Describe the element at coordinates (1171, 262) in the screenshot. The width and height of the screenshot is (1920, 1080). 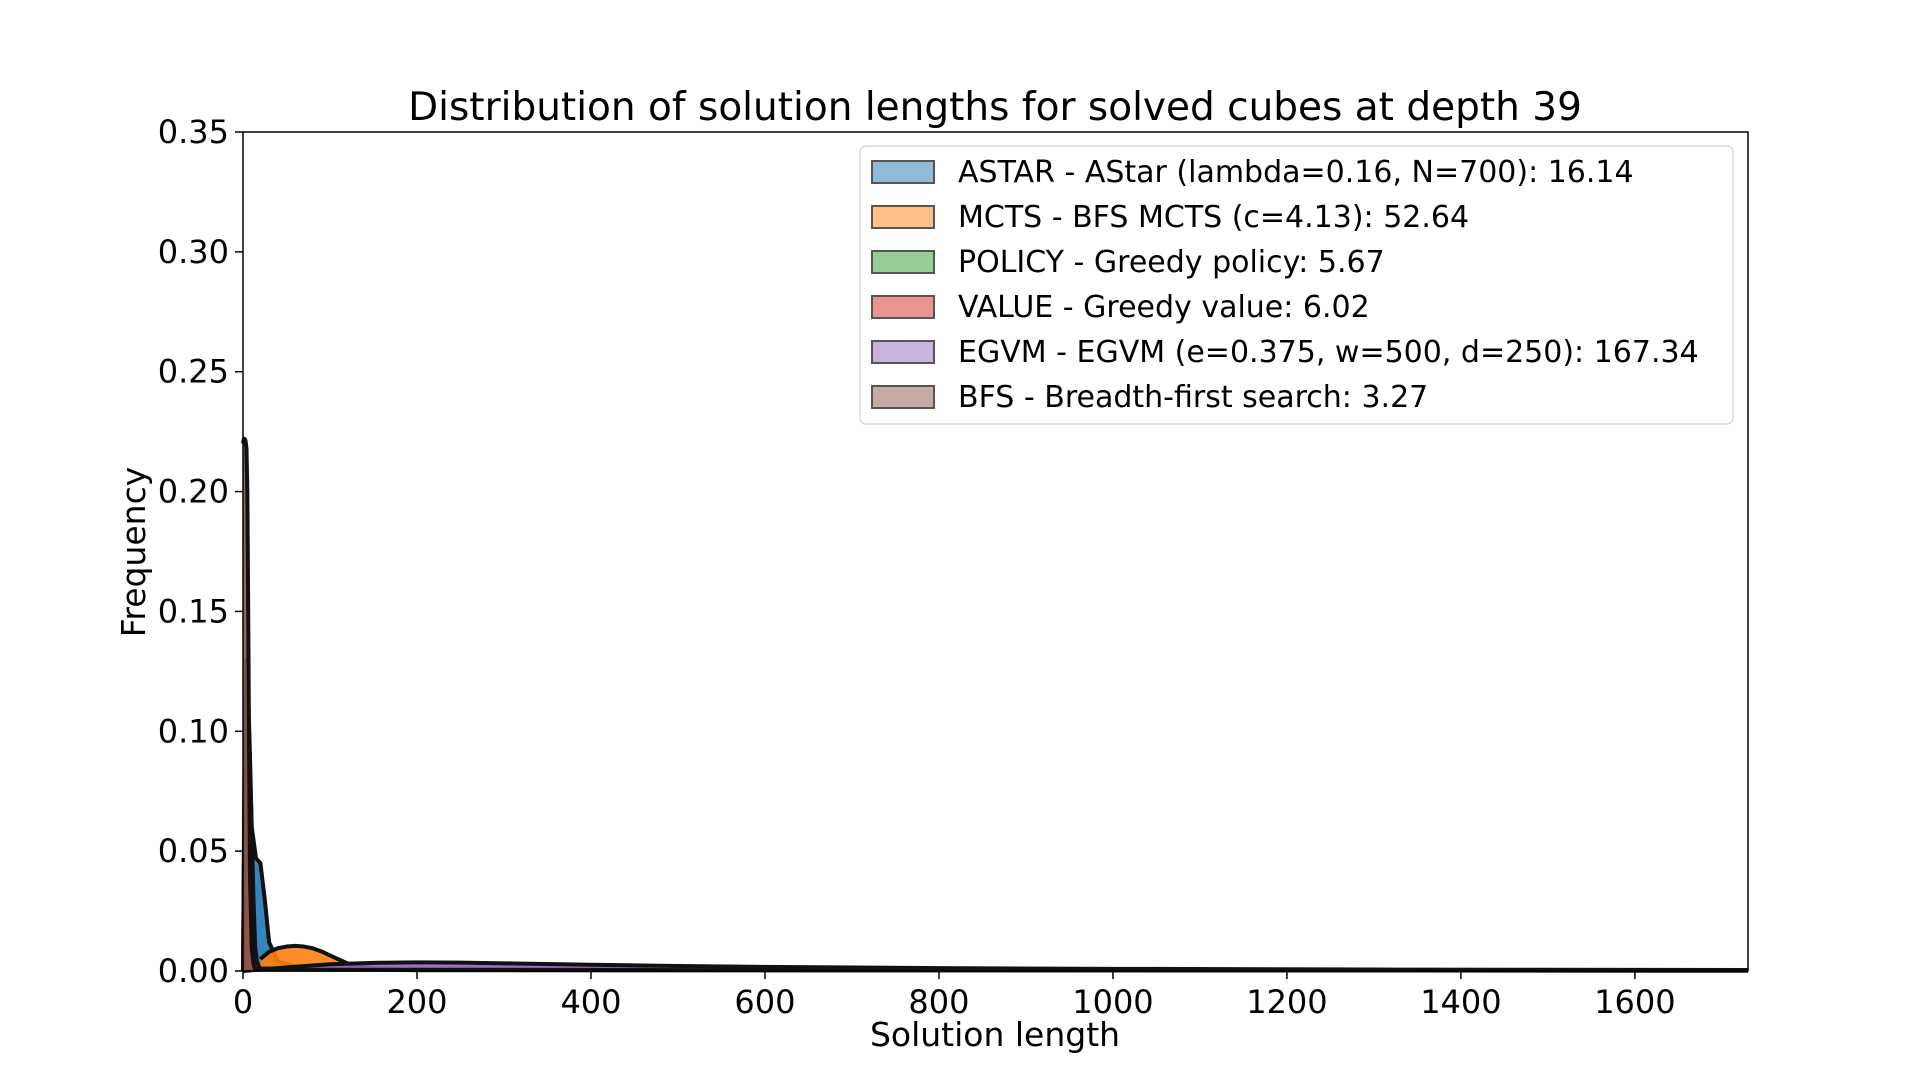
I see `legend-label: POLICY - Greedy policy: 5.67` at that location.